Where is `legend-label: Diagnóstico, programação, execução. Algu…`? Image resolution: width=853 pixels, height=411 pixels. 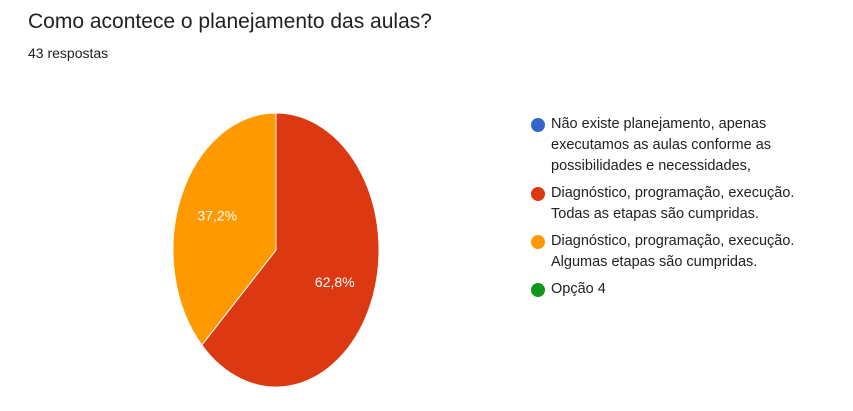
legend-label: Diagnóstico, programação, execução. Algu… is located at coordinates (673, 251).